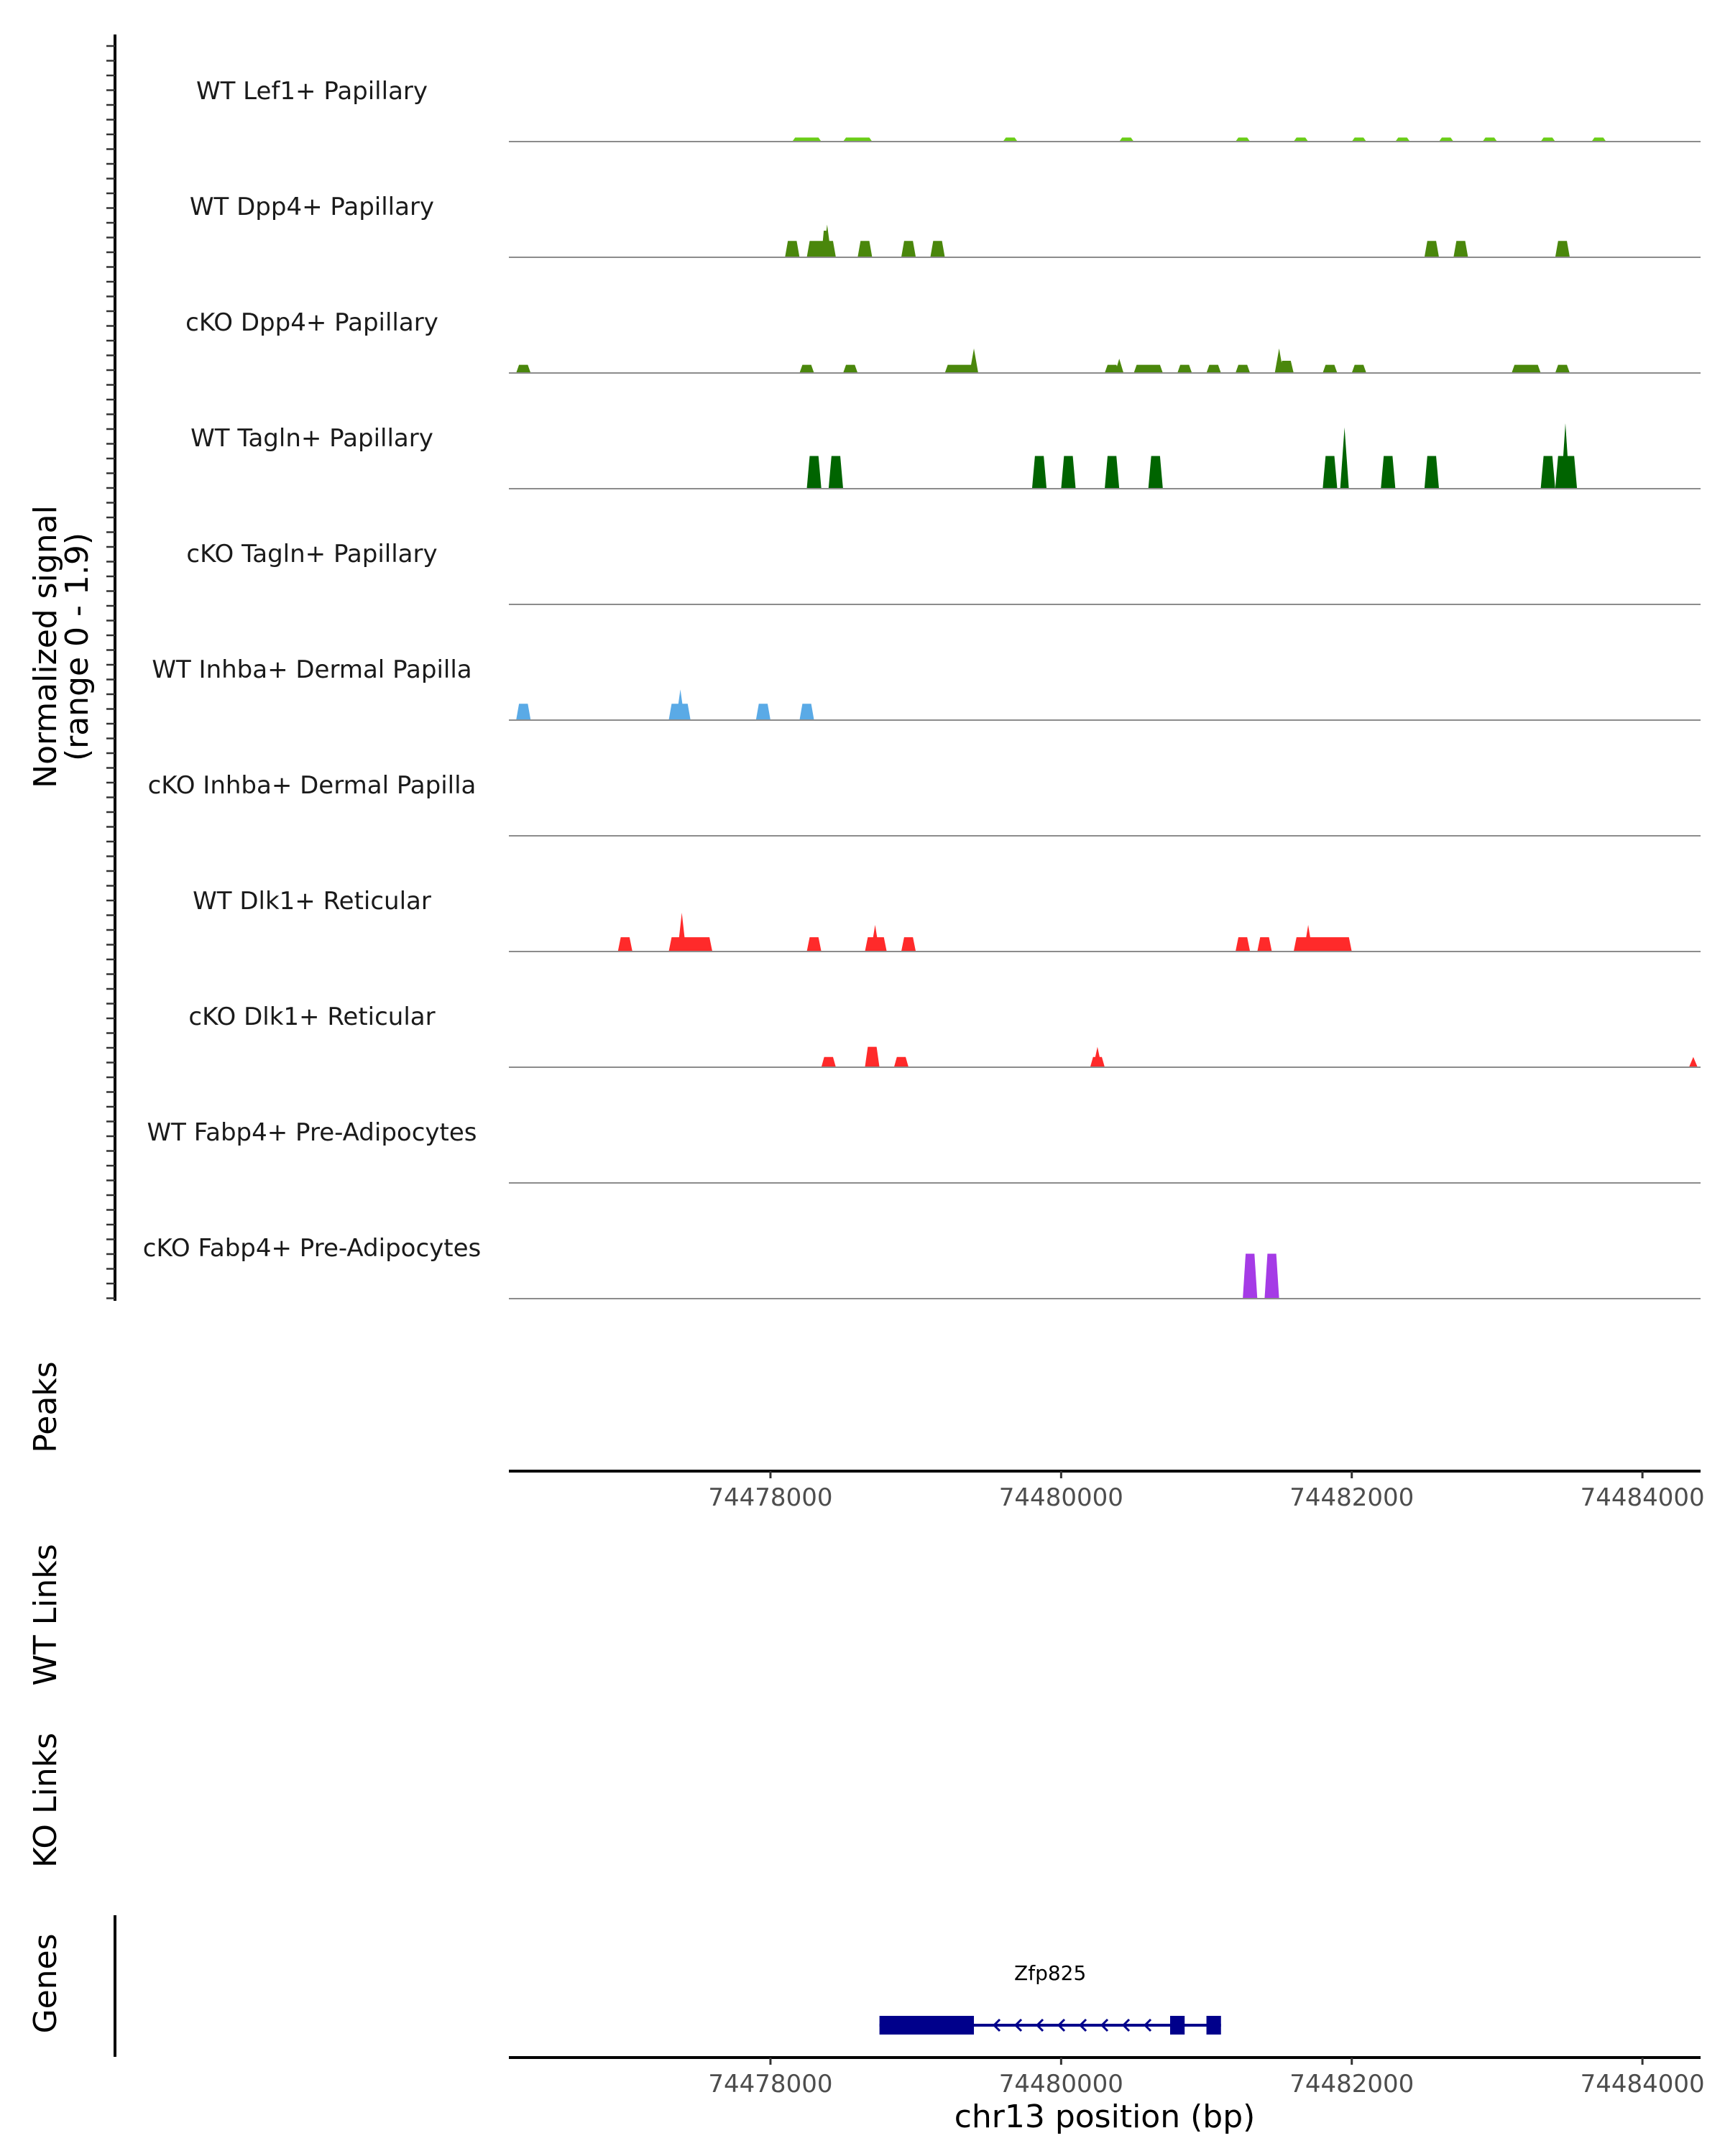  Describe the element at coordinates (945, 225) in the screenshot. I see `track-wt-dpp4-papillary: WT Dpp4+ Papillary` at that location.